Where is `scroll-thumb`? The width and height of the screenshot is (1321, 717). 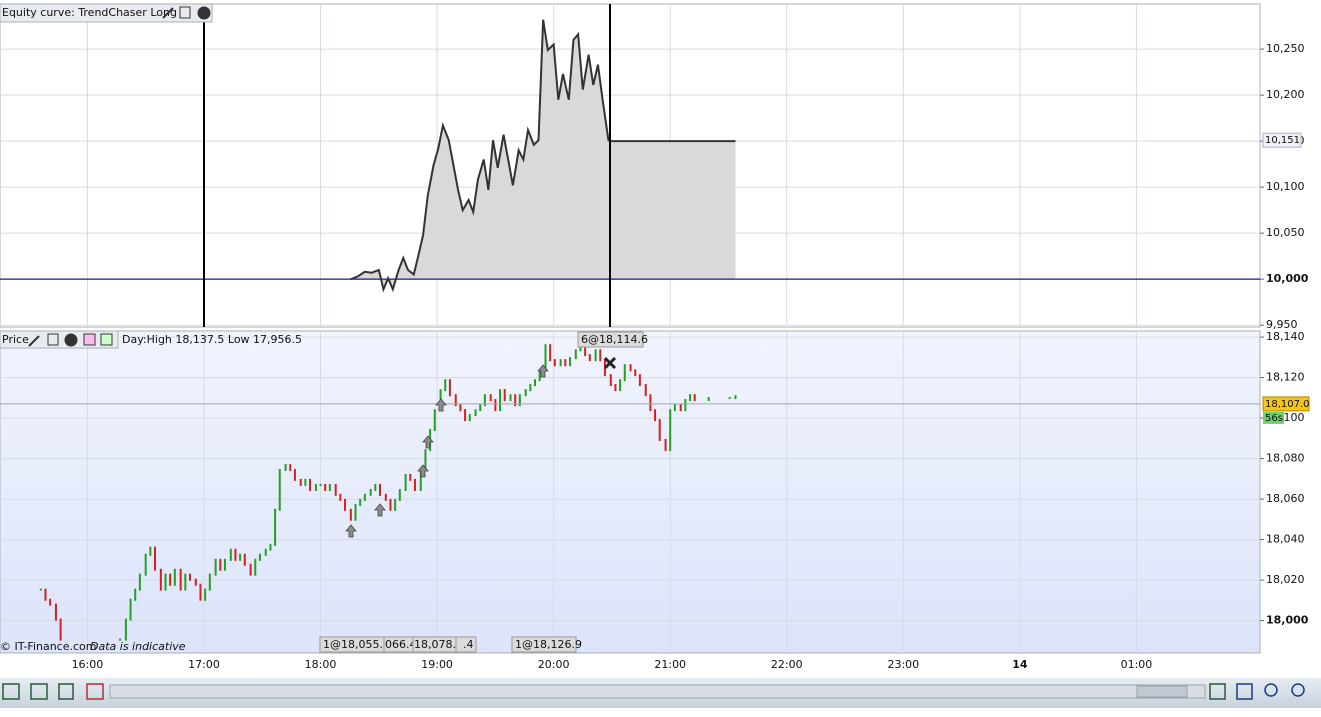
scroll-thumb is located at coordinates (1162, 691).